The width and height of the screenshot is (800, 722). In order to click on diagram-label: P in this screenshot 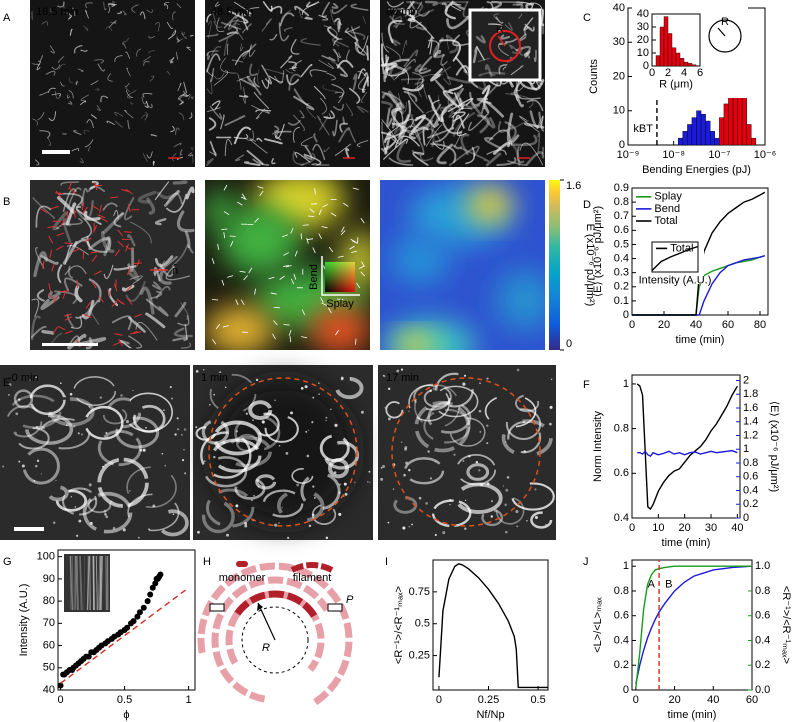, I will do `click(350, 600)`.